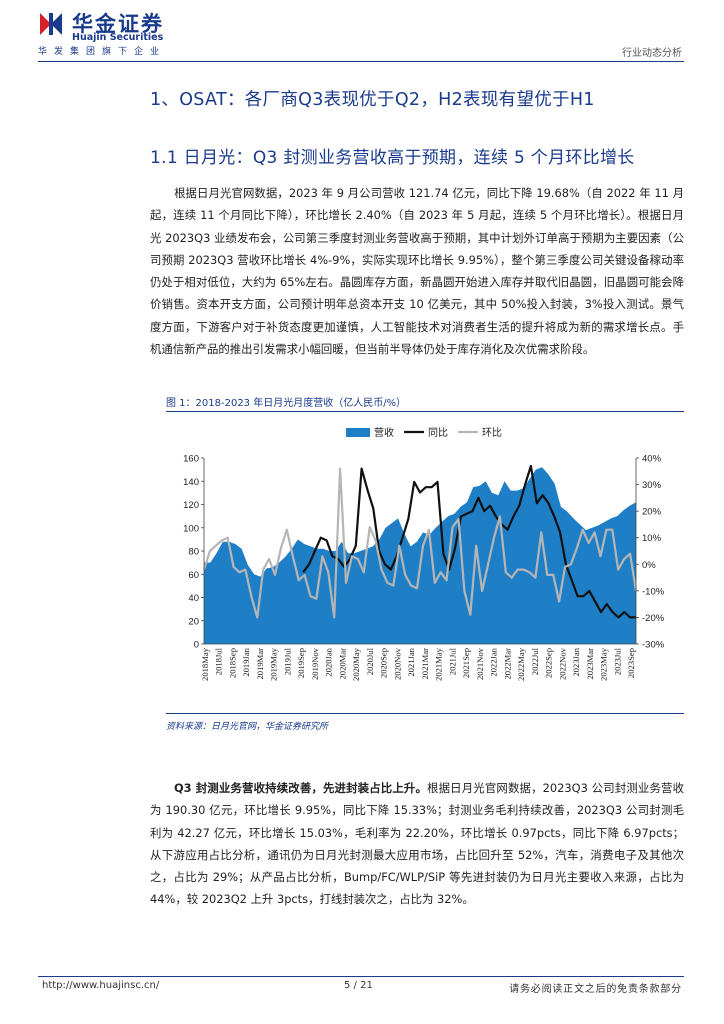 Image resolution: width=724 pixels, height=1024 pixels. Describe the element at coordinates (562, 663) in the screenshot. I see `x-tick-label: 2022Nov` at that location.